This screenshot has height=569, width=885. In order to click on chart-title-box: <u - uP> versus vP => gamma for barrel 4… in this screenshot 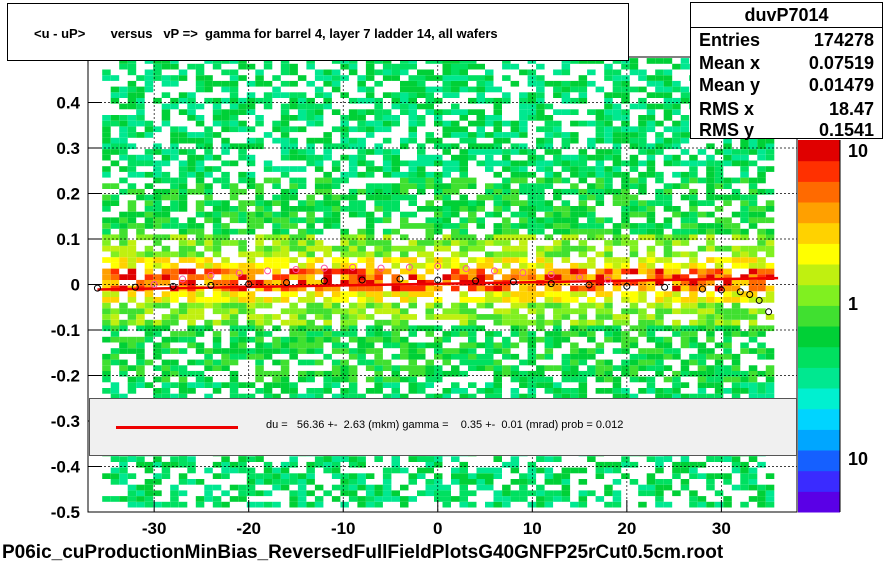, I will do `click(318, 32)`.